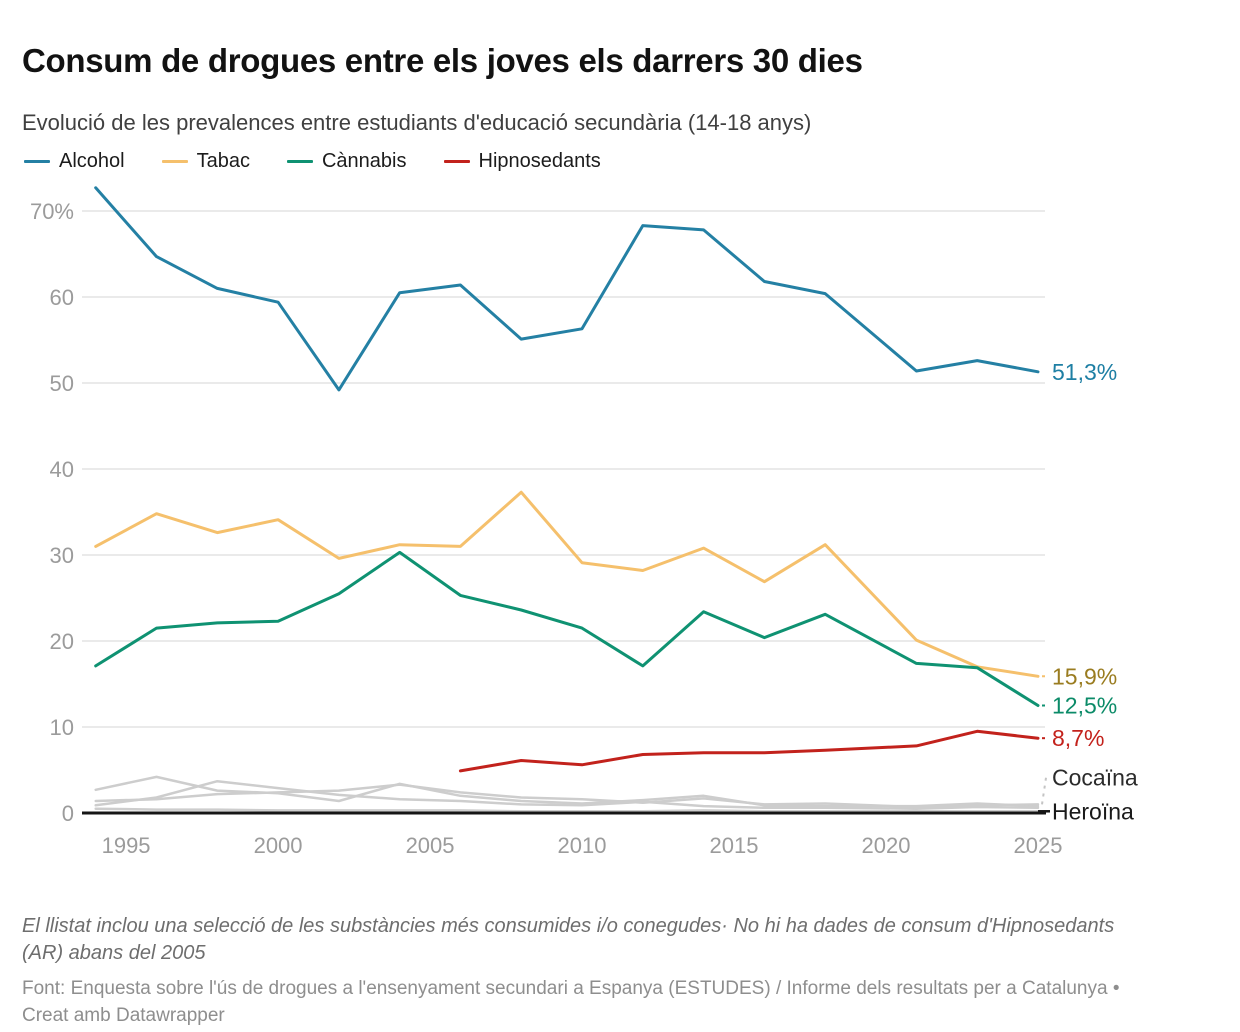 The height and width of the screenshot is (1032, 1240). Describe the element at coordinates (749, 751) in the screenshot. I see `line-hipnosedants` at that location.